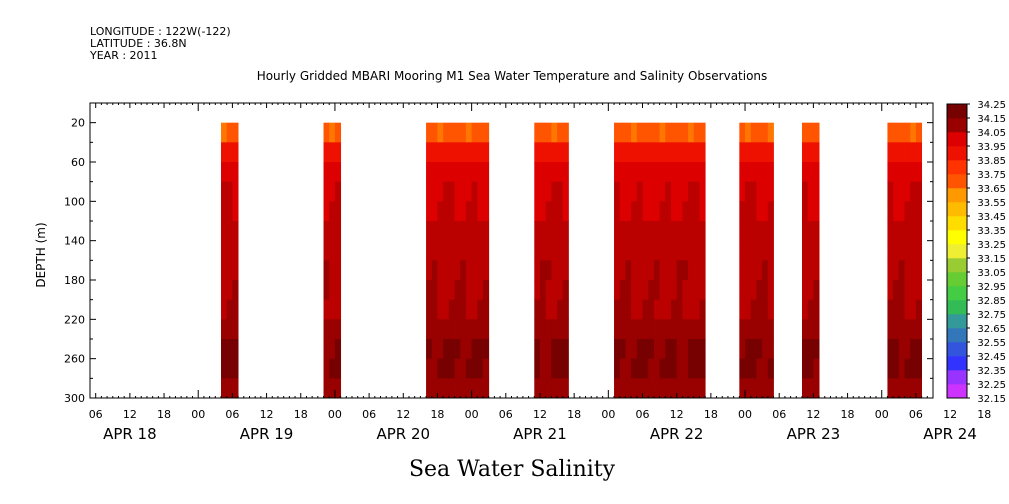 The width and height of the screenshot is (1009, 504). Describe the element at coordinates (74, 241) in the screenshot. I see `y-tick-label: 140` at that location.